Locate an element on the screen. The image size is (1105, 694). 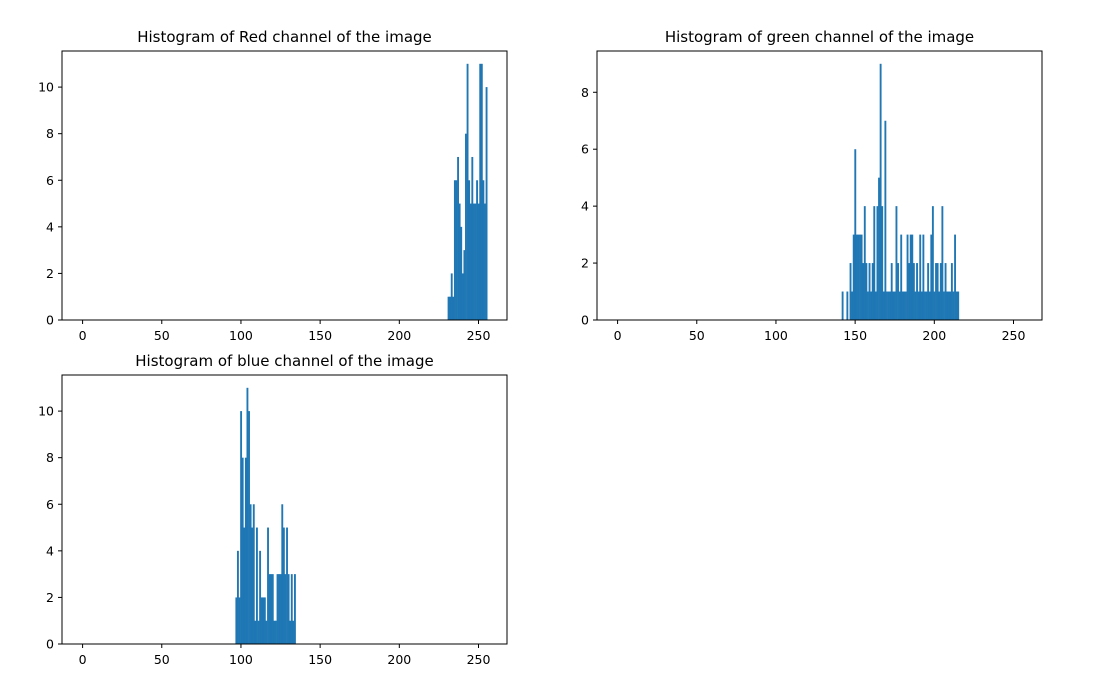
blue-y-tick-label: 2 is located at coordinates (50, 597).